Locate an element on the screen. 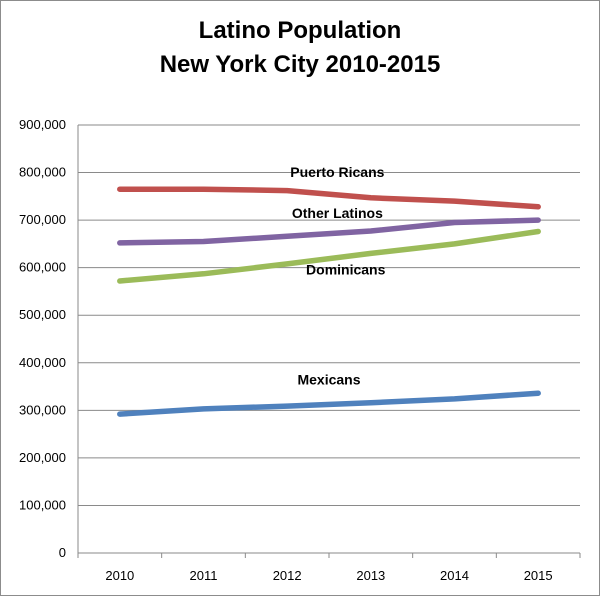 Image resolution: width=600 pixels, height=596 pixels. chart-title-line-1: Latino Population is located at coordinates (300, 30).